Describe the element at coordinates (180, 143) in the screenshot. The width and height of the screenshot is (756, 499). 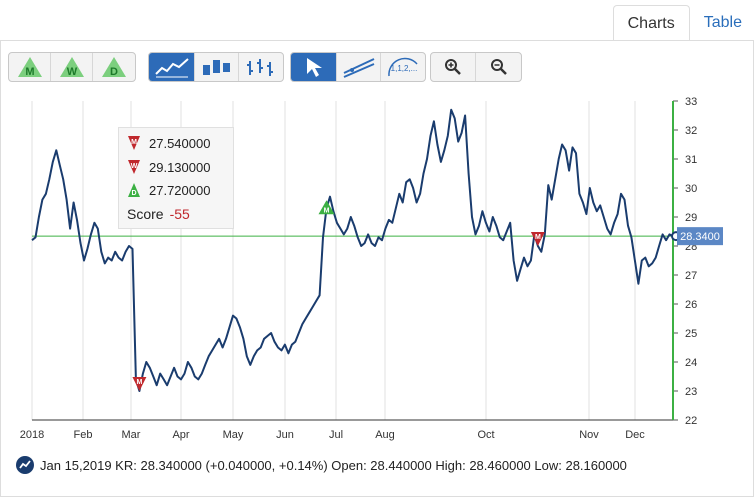
I see `tooltip-monthly-value: 27.540000` at that location.